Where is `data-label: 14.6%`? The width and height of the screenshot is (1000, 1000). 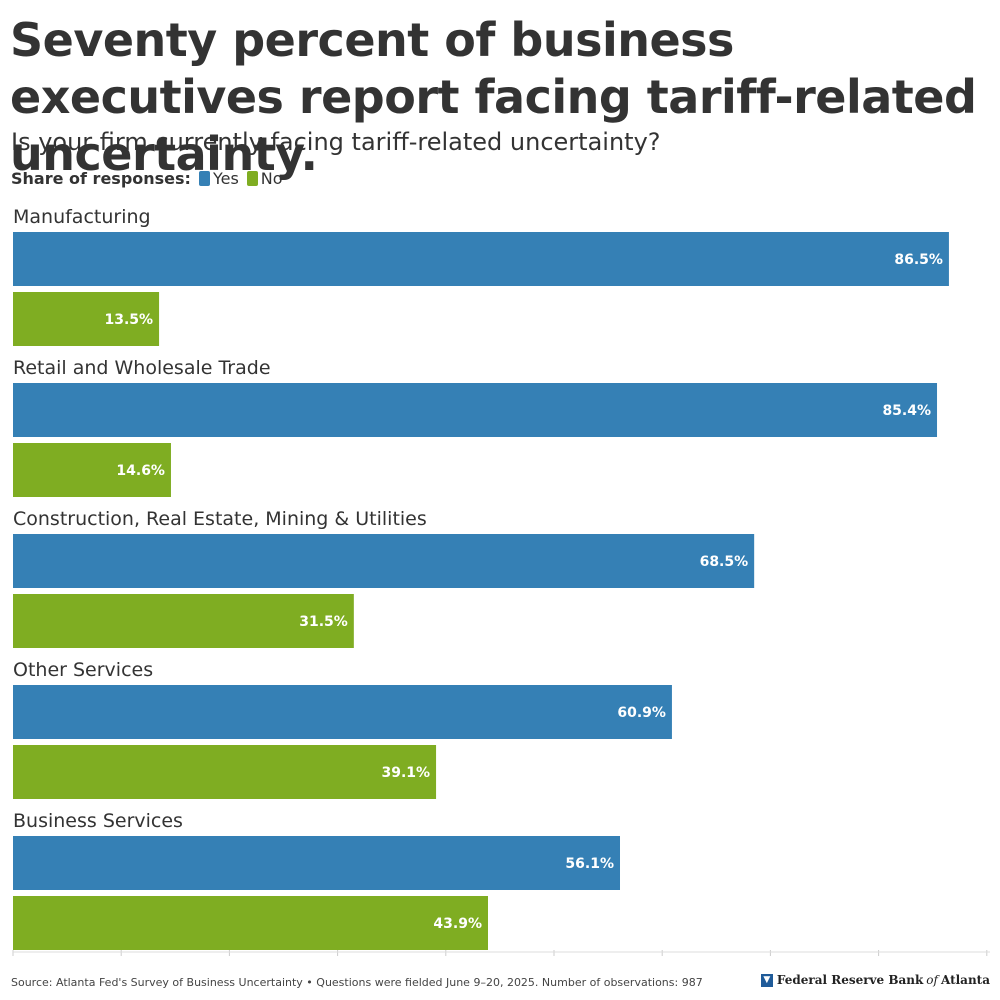 data-label: 14.6% is located at coordinates (140, 471).